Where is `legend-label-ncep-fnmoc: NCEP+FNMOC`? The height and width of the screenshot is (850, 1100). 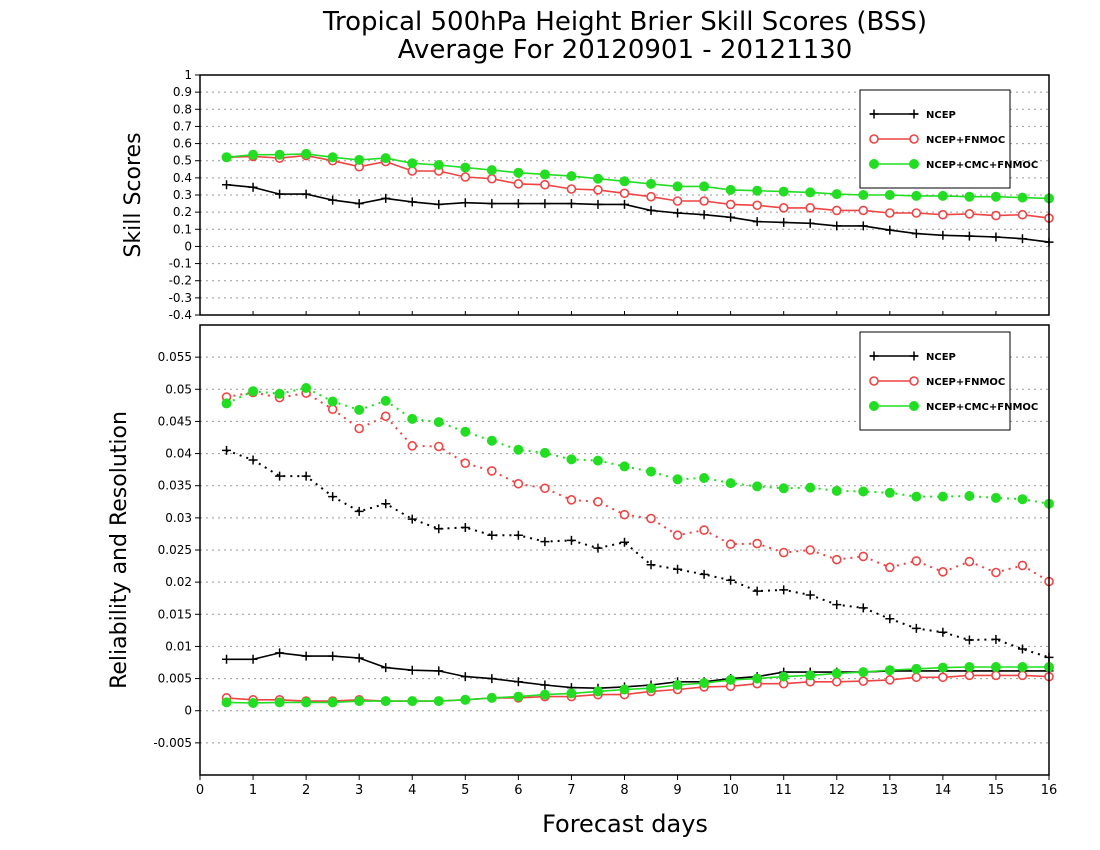 legend-label-ncep-fnmoc: NCEP+FNMOC is located at coordinates (965, 382).